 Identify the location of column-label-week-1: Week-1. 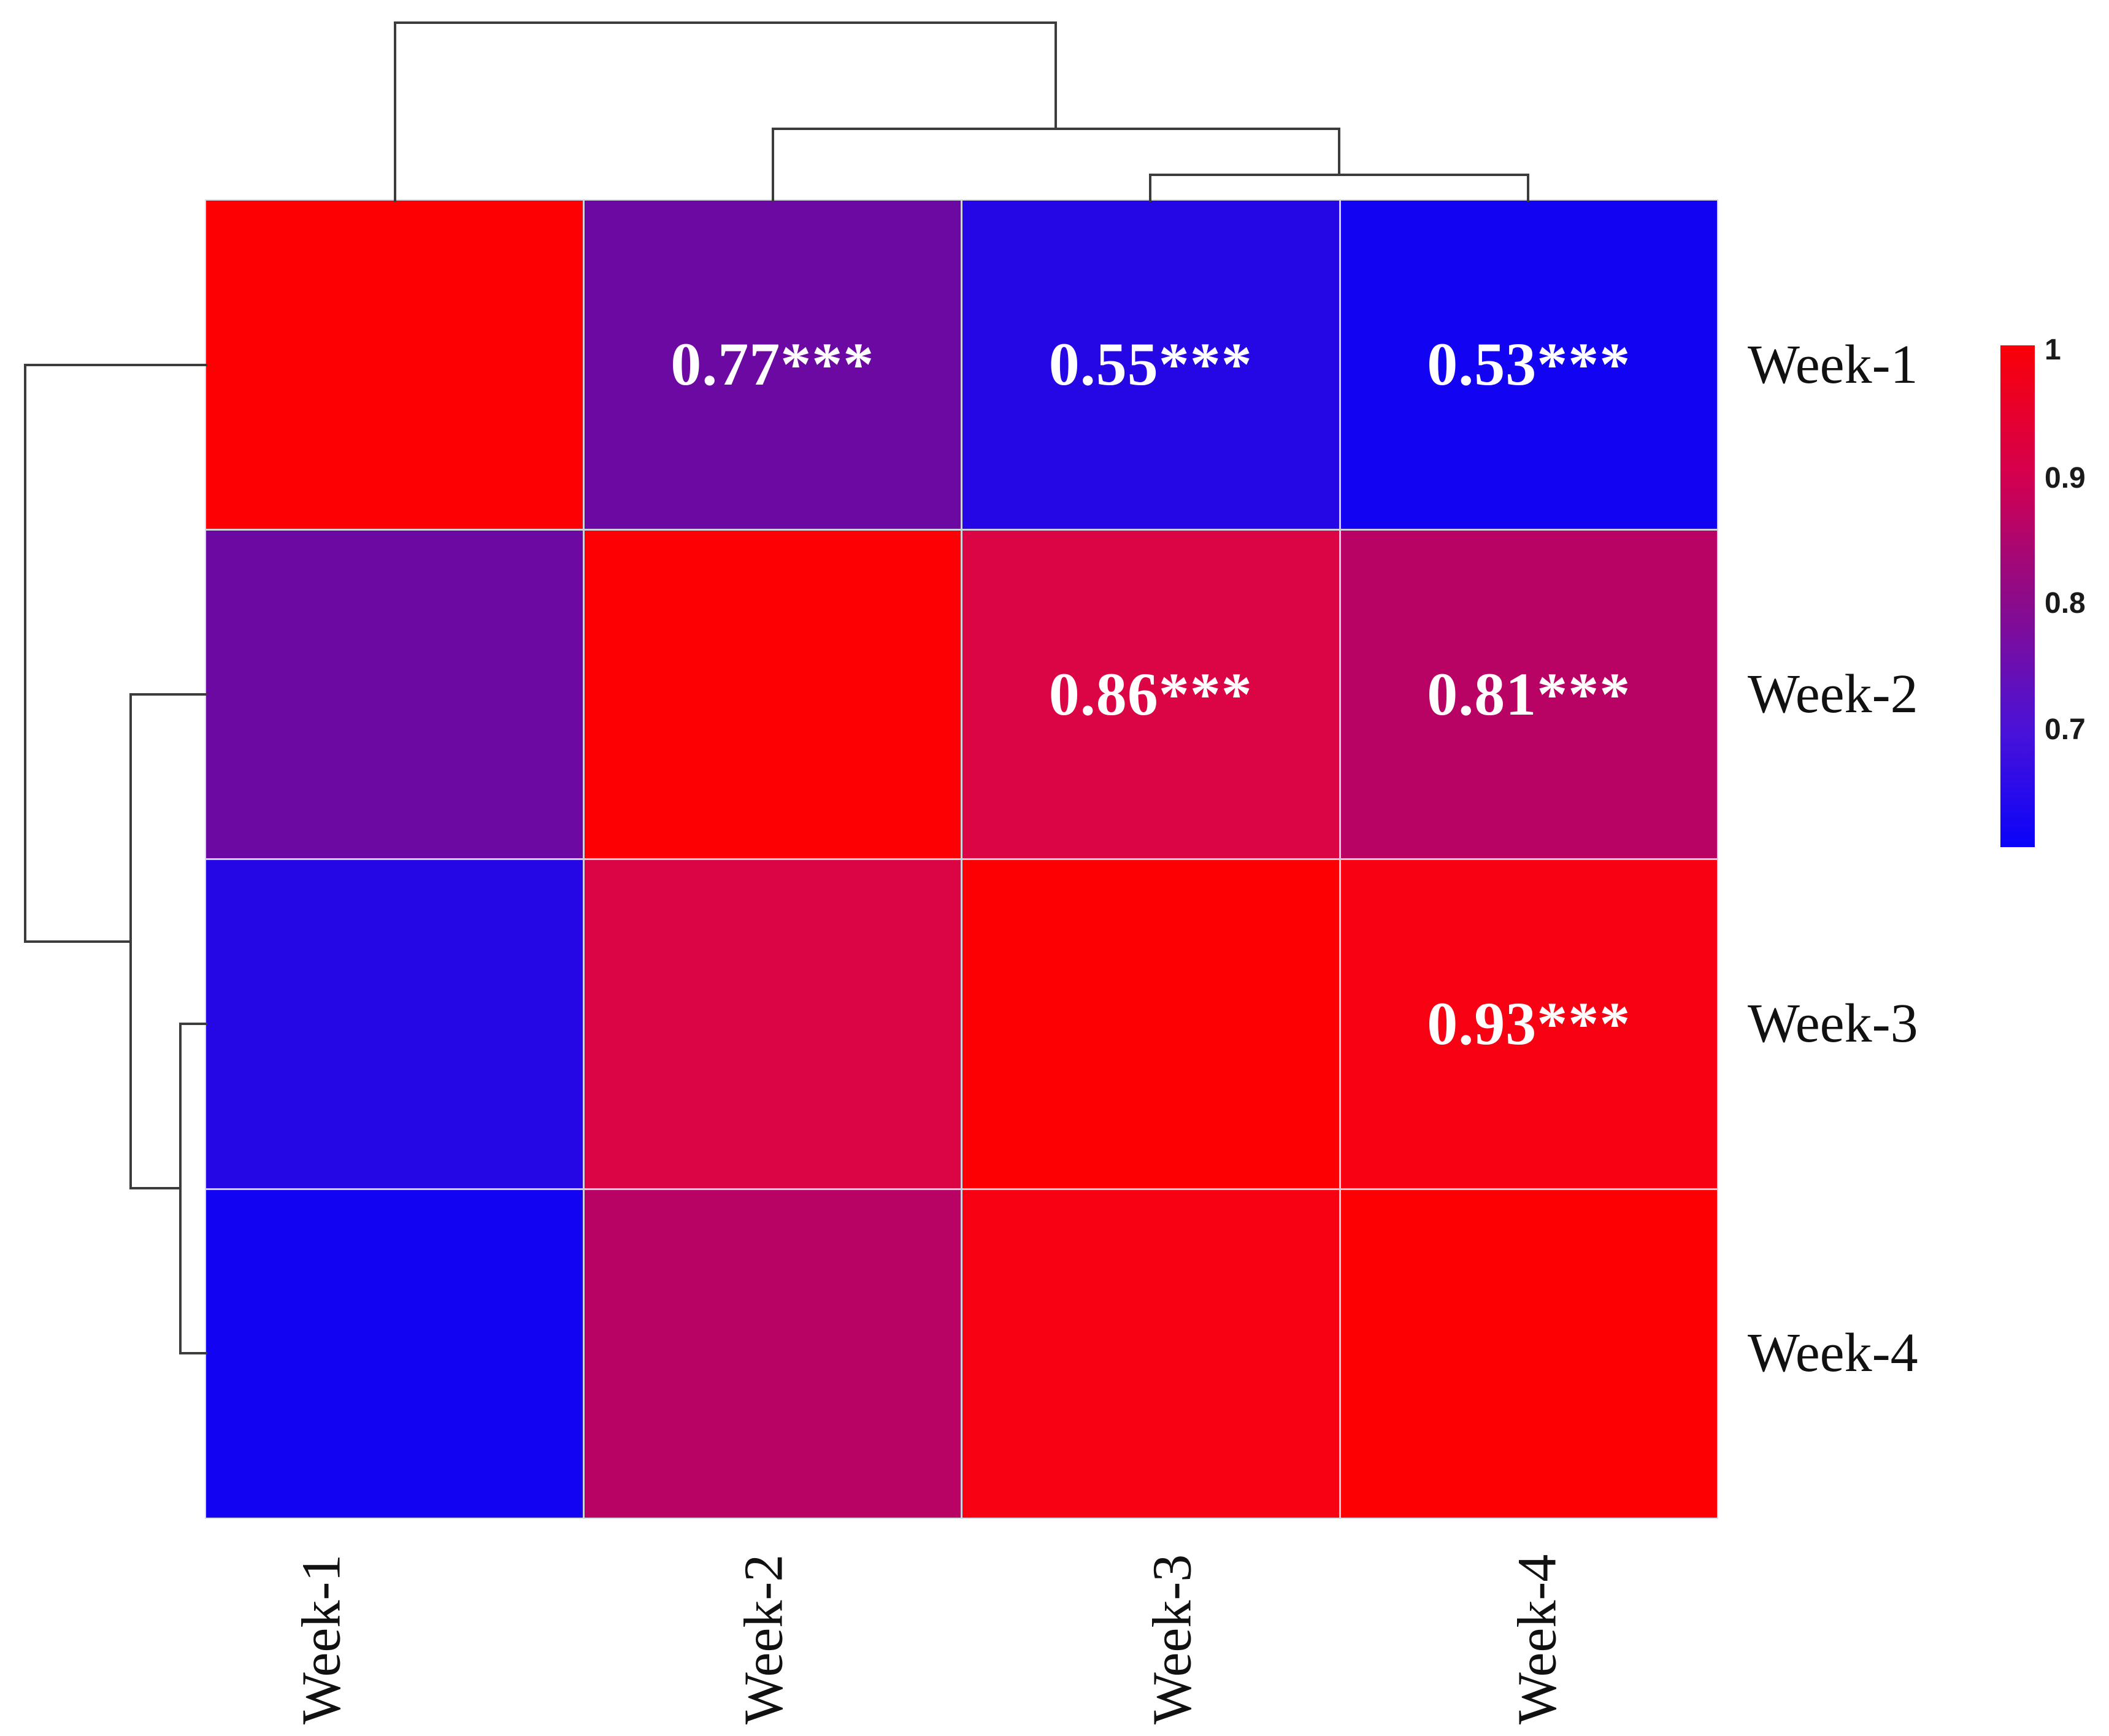
(321, 1639).